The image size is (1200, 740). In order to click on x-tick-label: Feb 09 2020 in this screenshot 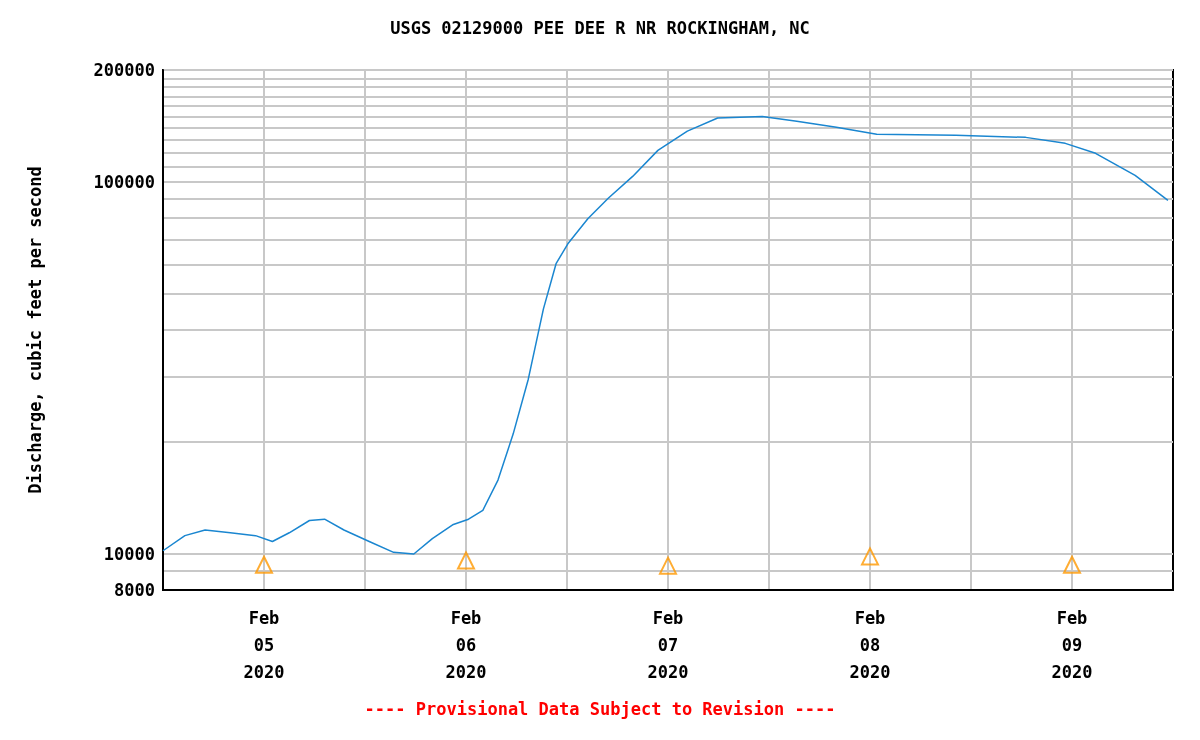, I will do `click(1072, 644)`.